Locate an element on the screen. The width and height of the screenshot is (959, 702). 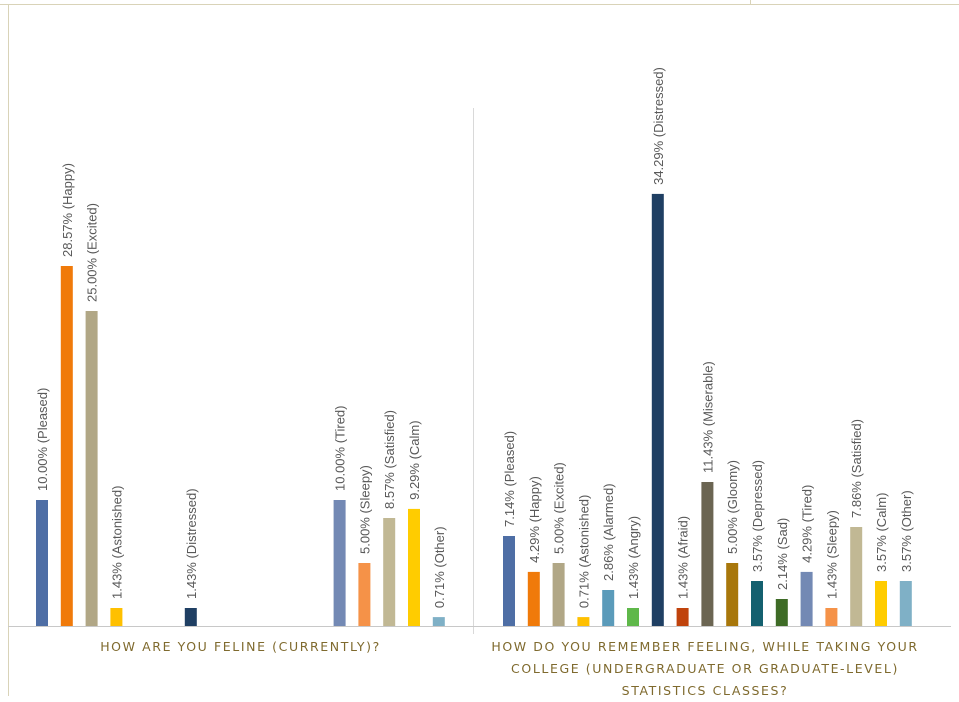
data-label-angry: 1.43% (Angry) is located at coordinates (633, 557).